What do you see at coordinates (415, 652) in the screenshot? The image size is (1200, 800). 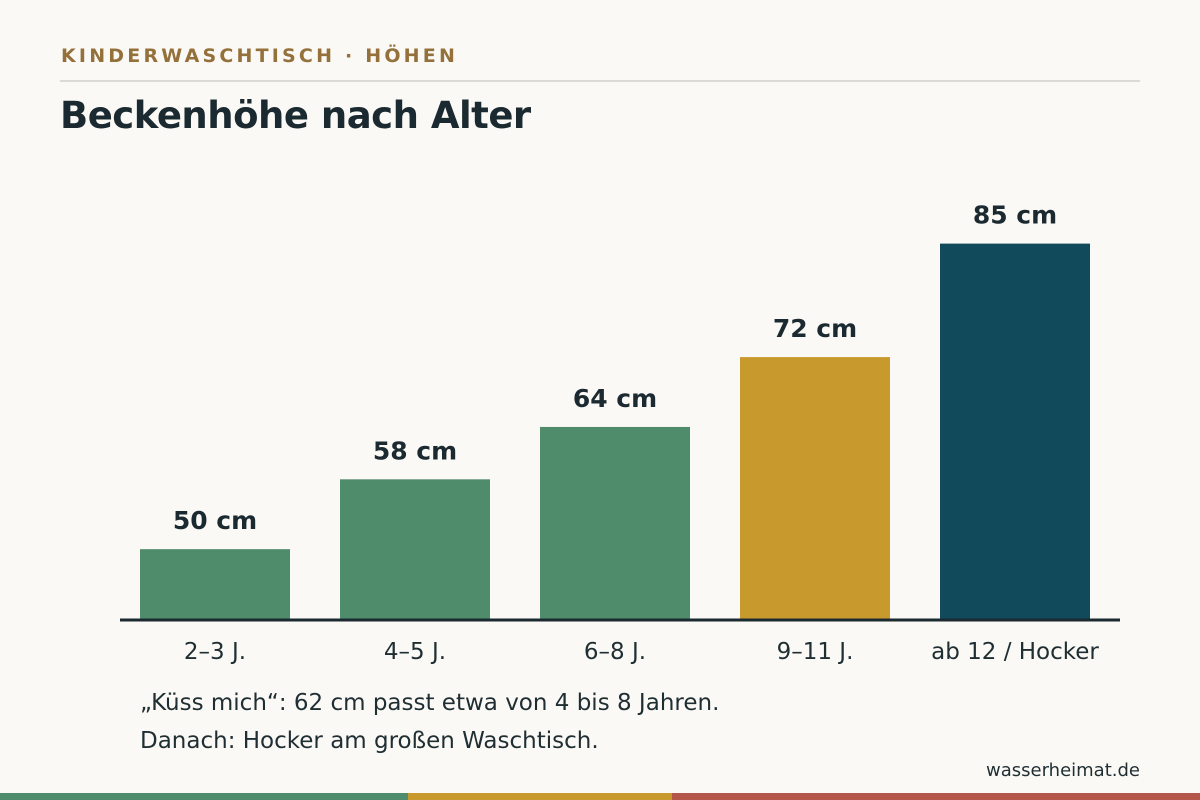 I see `x-tick-label-2: 4–5 J.` at bounding box center [415, 652].